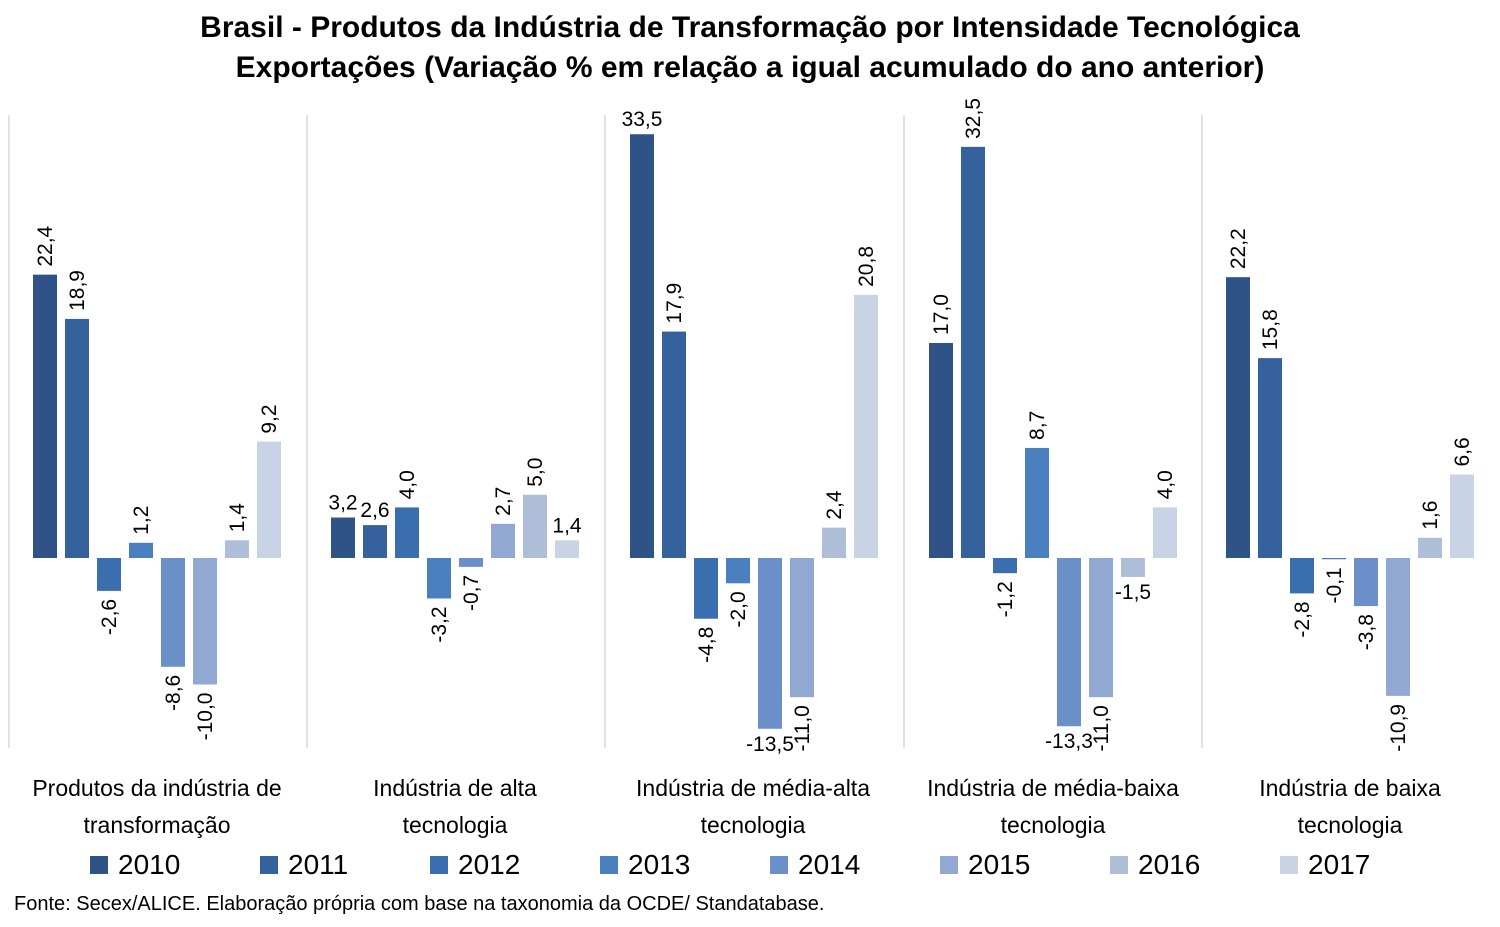  What do you see at coordinates (318, 864) in the screenshot?
I see `legend-label: 2011` at bounding box center [318, 864].